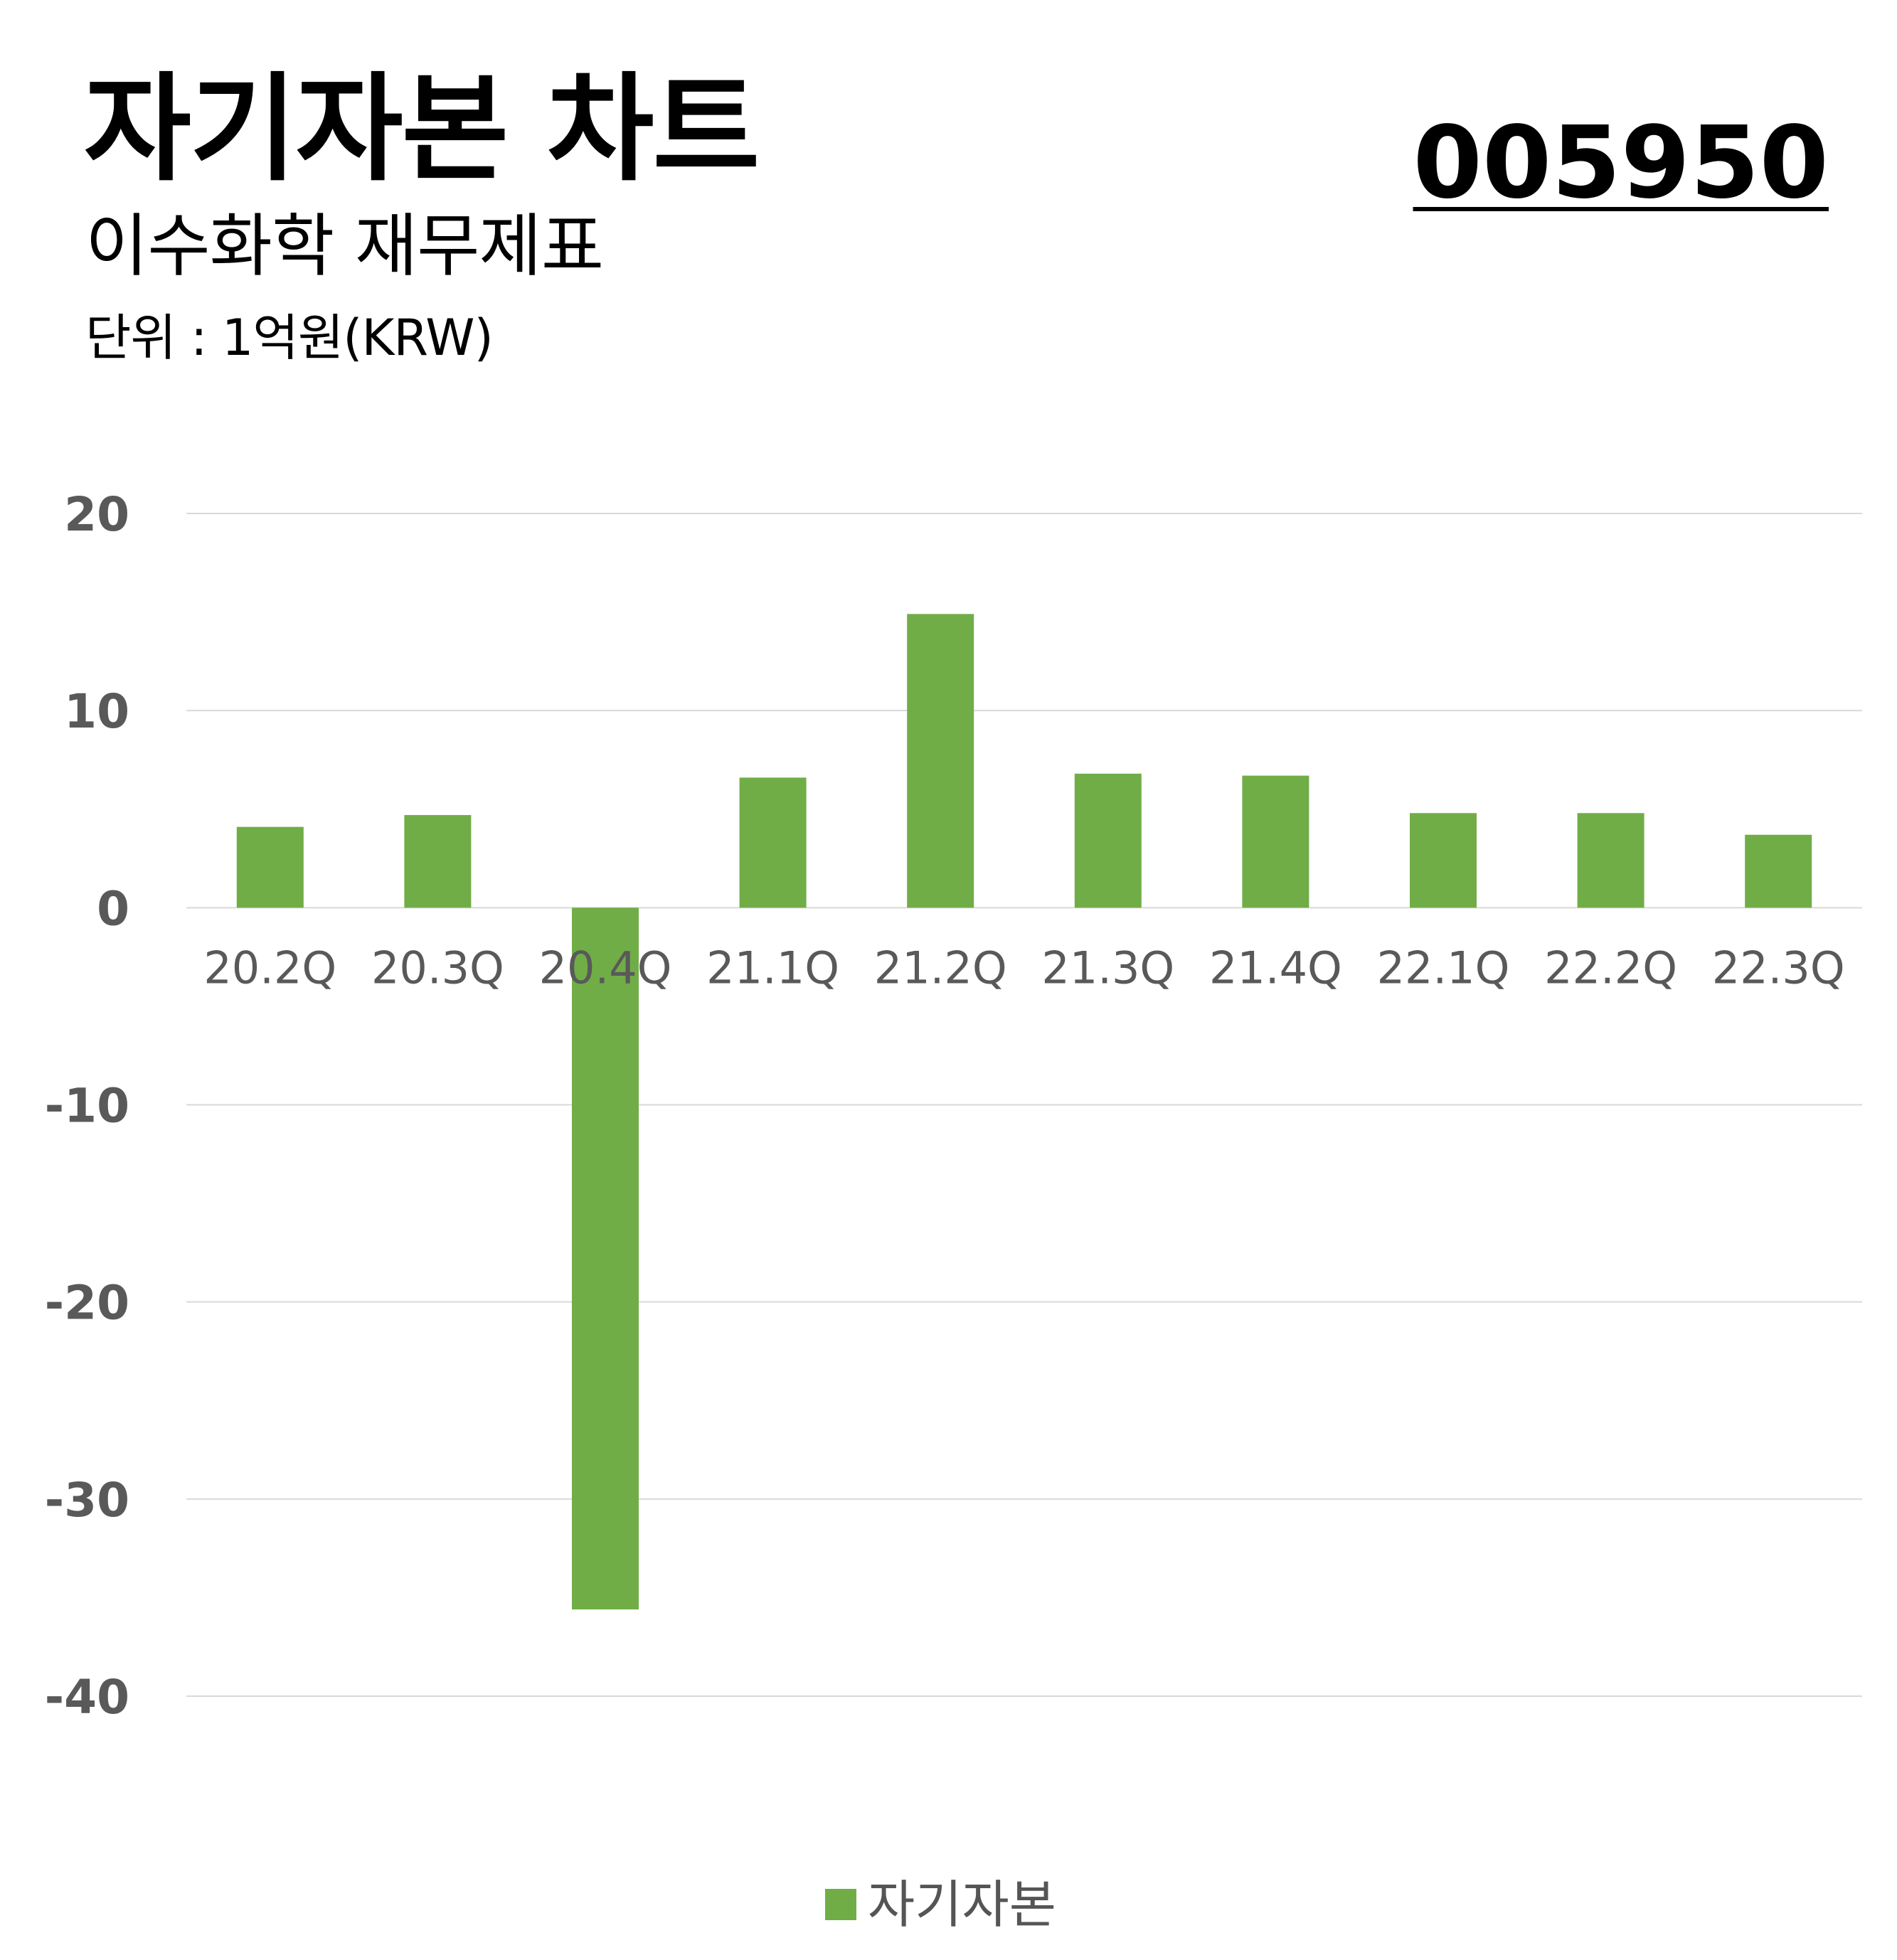 This screenshot has width=1897, height=1960. What do you see at coordinates (606, 968) in the screenshot?
I see `x-tick-label: 20.4Q` at bounding box center [606, 968].